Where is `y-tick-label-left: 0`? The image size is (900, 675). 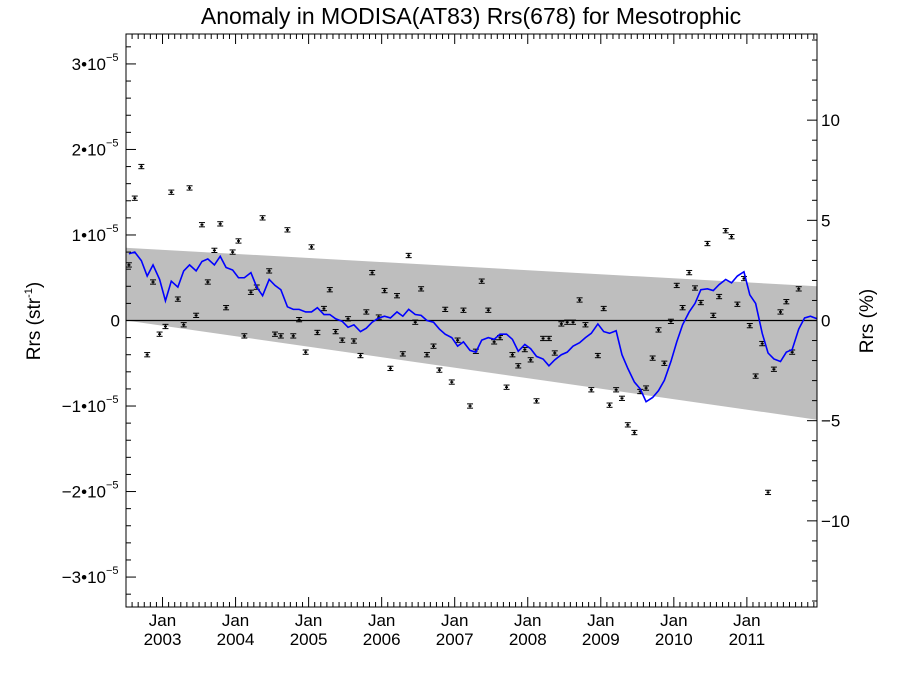
y-tick-label-left: 0 is located at coordinates (115, 321).